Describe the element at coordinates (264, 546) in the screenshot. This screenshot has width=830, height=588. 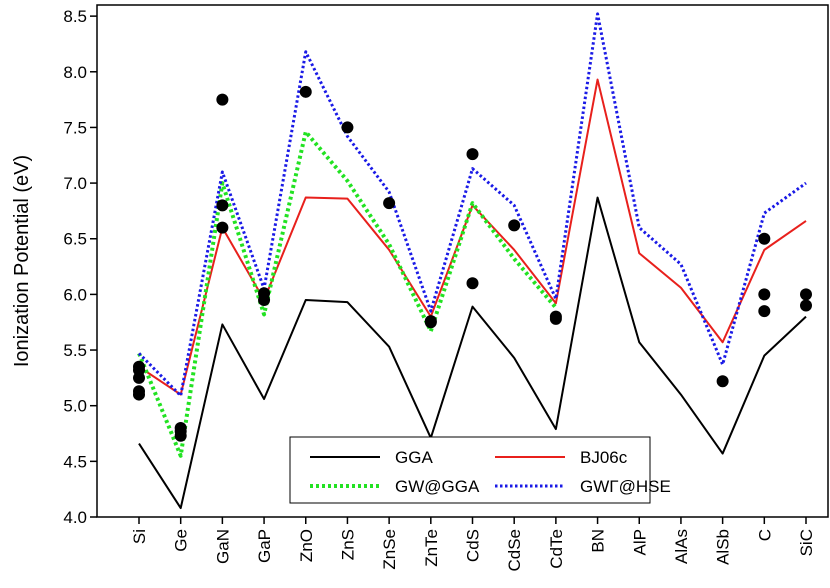
I see `x-tick-label: GaP` at that location.